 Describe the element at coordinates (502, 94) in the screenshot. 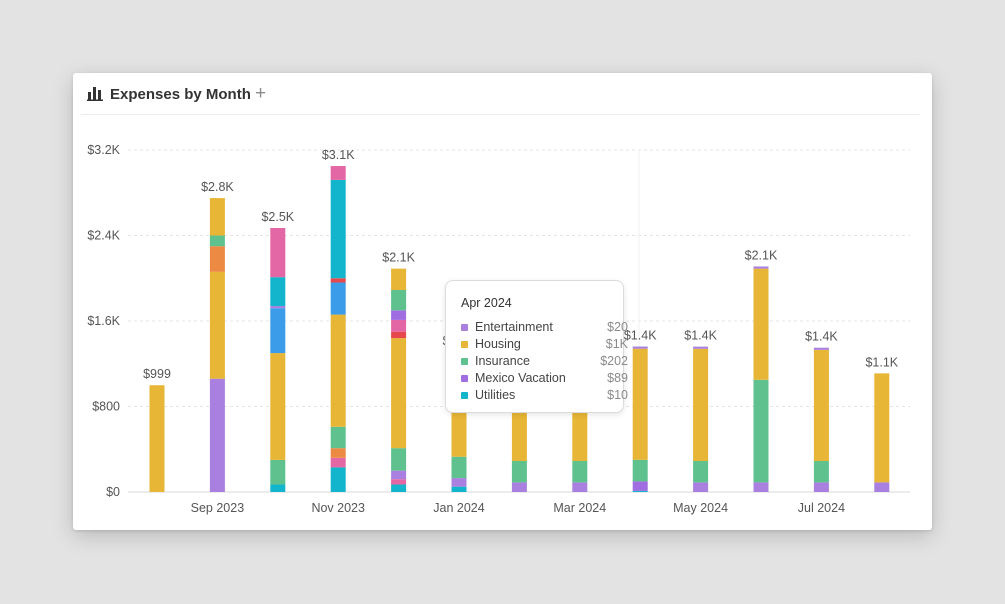

I see `card-header: Expenses by Month +` at that location.